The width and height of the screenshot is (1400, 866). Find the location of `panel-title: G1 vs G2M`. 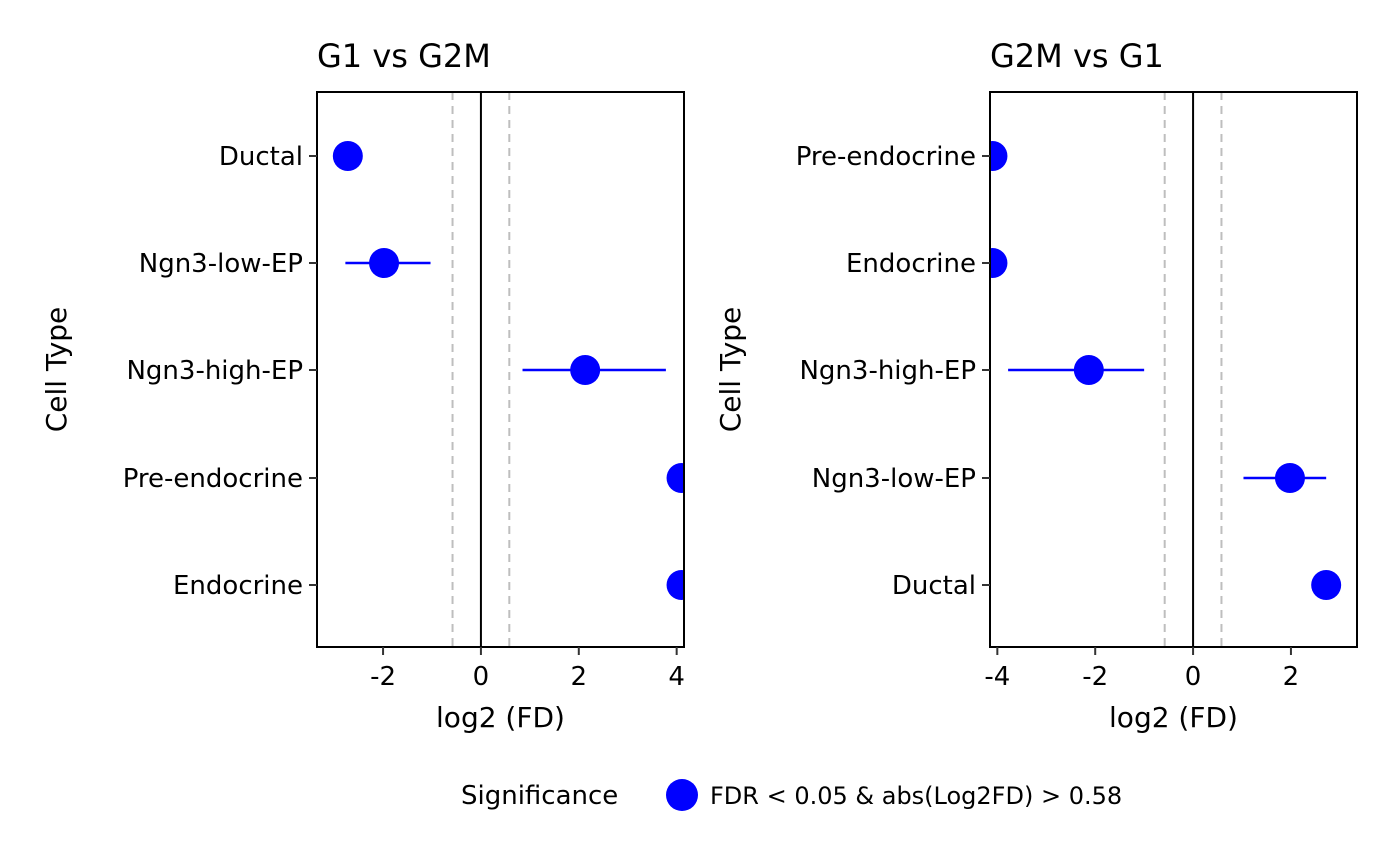

panel-title: G1 vs G2M is located at coordinates (404, 56).